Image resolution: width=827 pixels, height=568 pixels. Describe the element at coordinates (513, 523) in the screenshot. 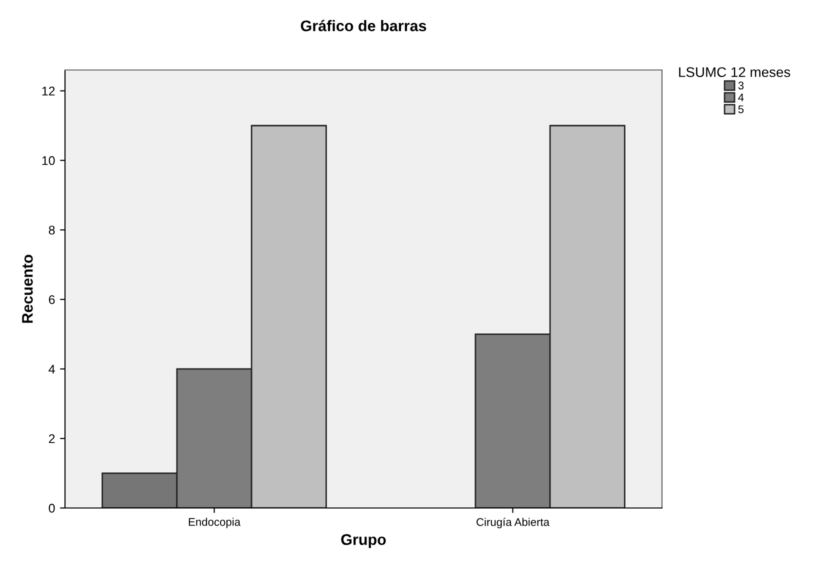

I see `x-tick-label: Cirugía Abierta` at that location.